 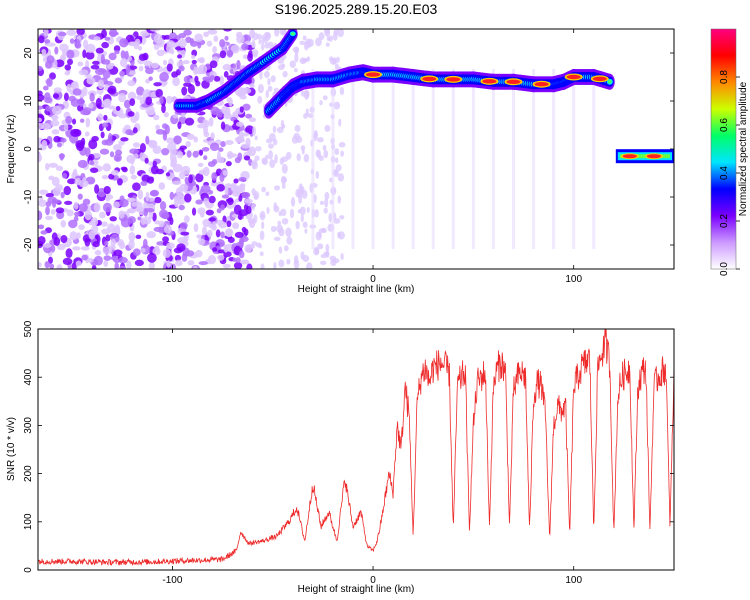 I want to click on spectrogram-y-axis-label: Frequency (Hz), so click(x=11, y=149).